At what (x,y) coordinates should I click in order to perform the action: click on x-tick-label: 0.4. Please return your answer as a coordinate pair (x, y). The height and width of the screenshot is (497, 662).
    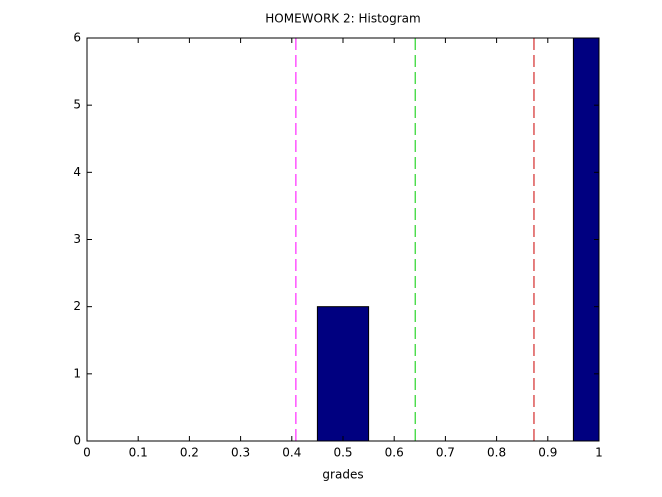
    Looking at the image, I should click on (291, 453).